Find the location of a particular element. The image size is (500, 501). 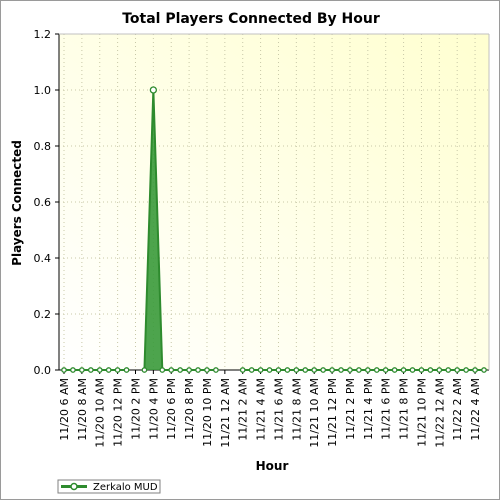

legend-box is located at coordinates (109, 486).